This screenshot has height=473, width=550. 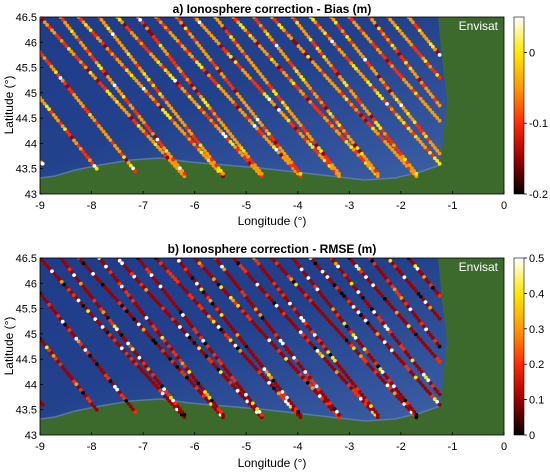 I want to click on colorbar-tick-label: 0.1, so click(x=536, y=401).